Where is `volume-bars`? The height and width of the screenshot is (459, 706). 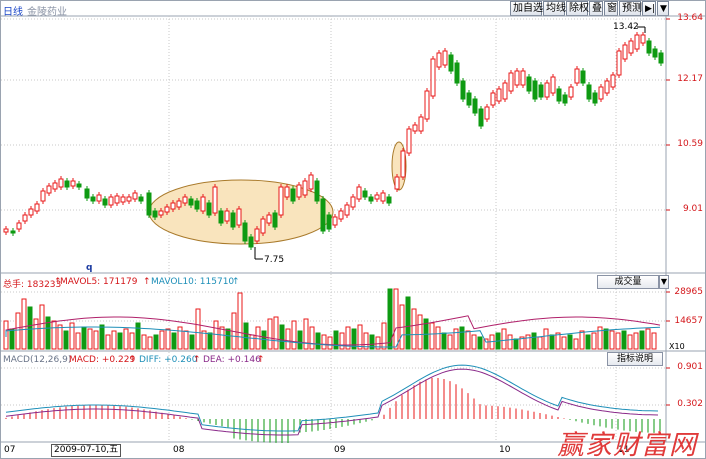 volume-bars is located at coordinates (330, 319).